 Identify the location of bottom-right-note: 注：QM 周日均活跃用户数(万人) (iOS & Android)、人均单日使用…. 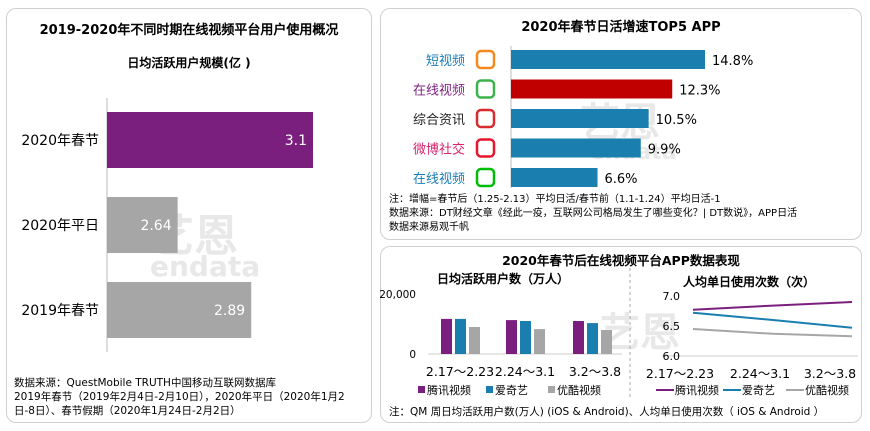
(607, 412).